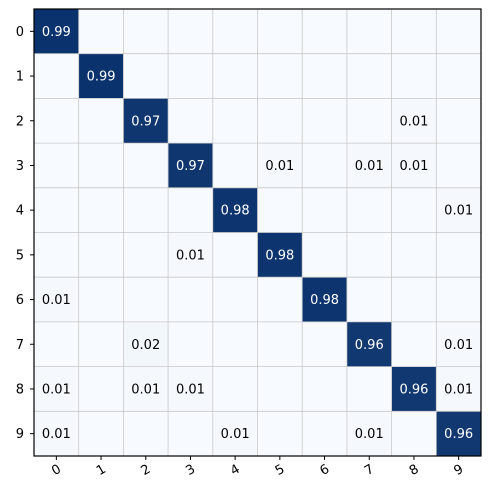  I want to click on y-tick-label: 7, so click(20, 345).